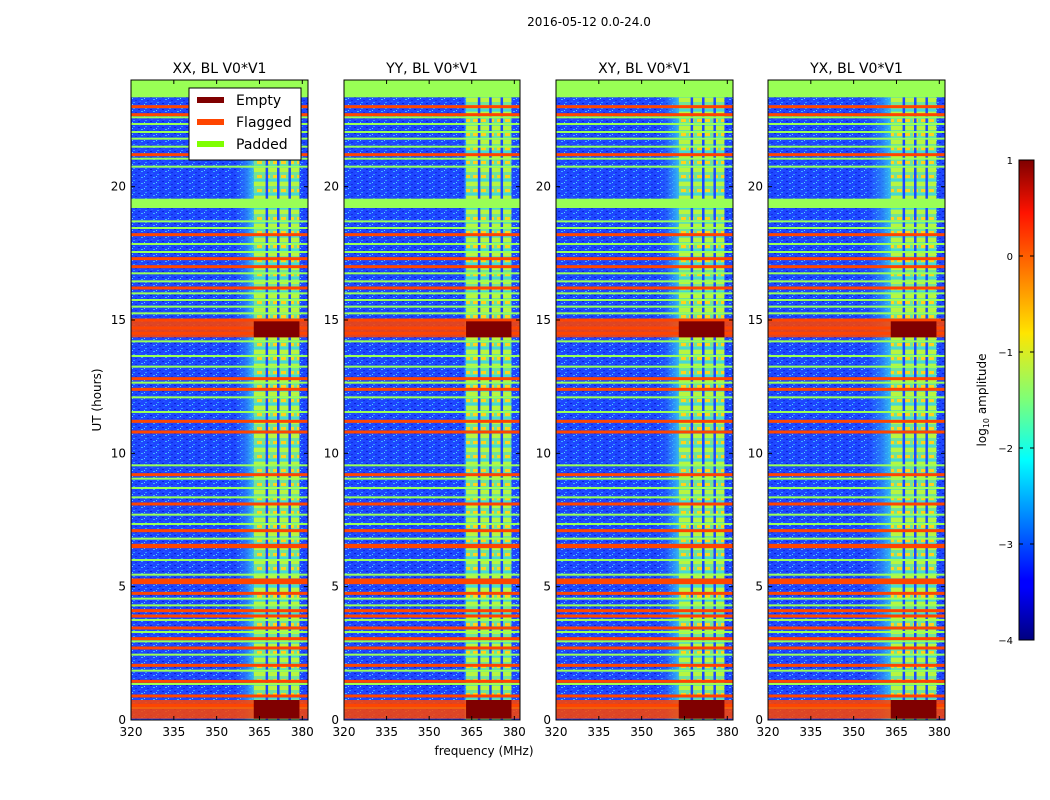 The height and width of the screenshot is (800, 1050). I want to click on y-tick-label: 15, so click(755, 320).